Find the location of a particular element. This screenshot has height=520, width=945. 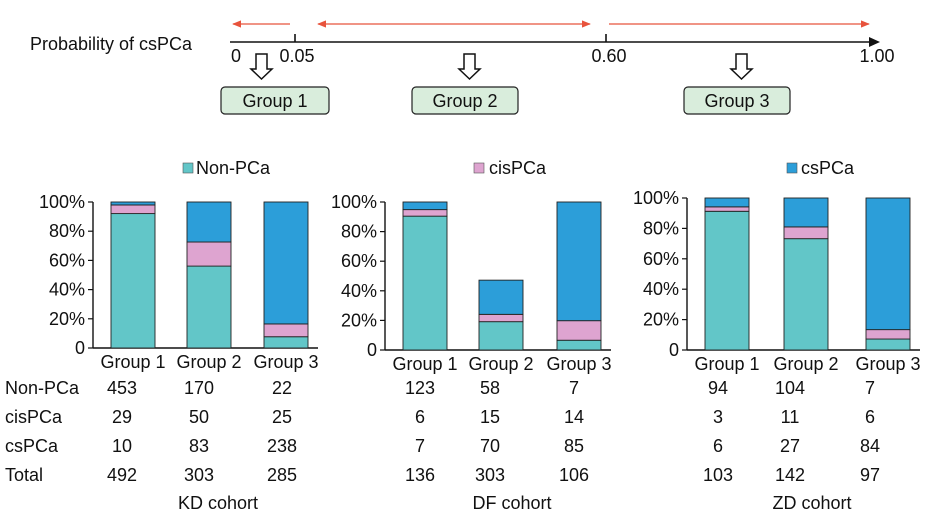

table-cell-total: 103 is located at coordinates (718, 475).